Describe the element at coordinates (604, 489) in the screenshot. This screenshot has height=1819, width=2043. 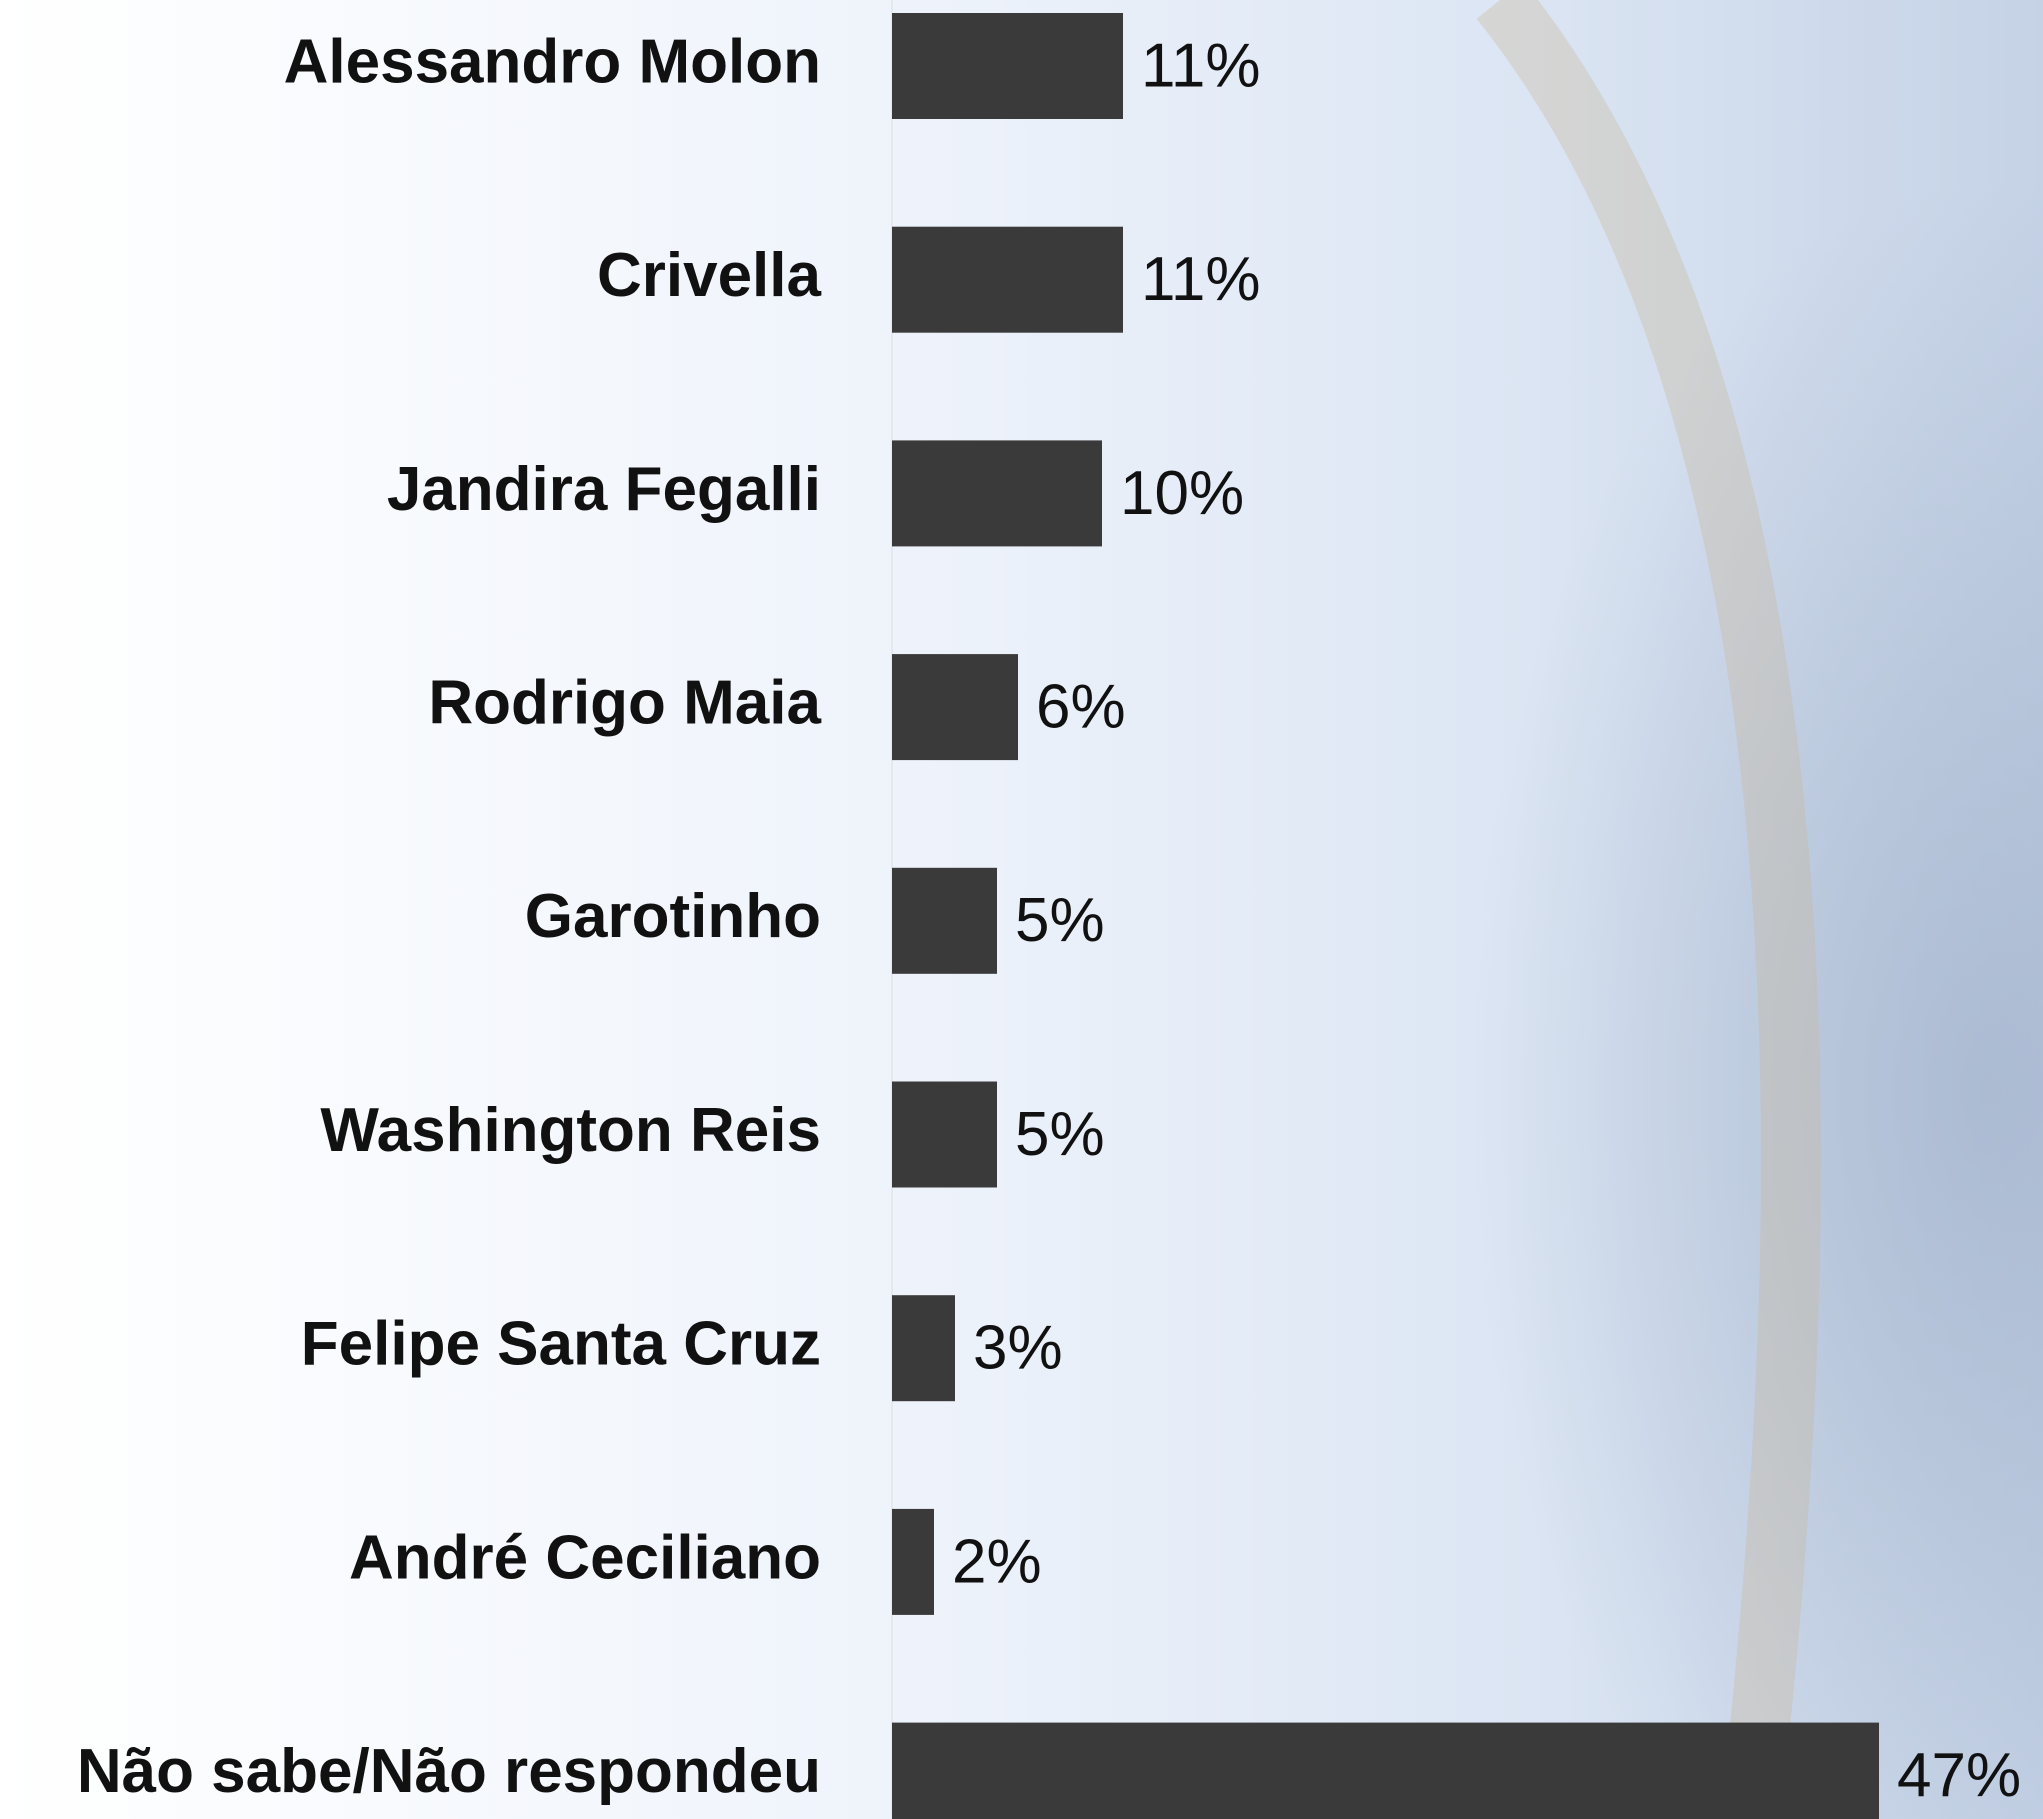
I see `category-label: Jandira Fegalli` at that location.